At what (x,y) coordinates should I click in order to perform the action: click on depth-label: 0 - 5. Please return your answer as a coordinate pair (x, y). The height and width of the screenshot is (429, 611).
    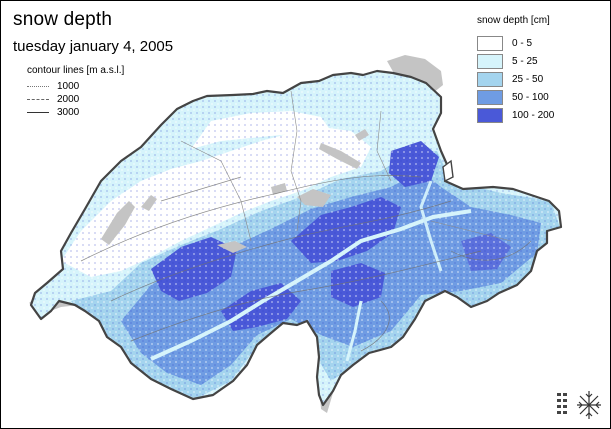
    Looking at the image, I should click on (522, 43).